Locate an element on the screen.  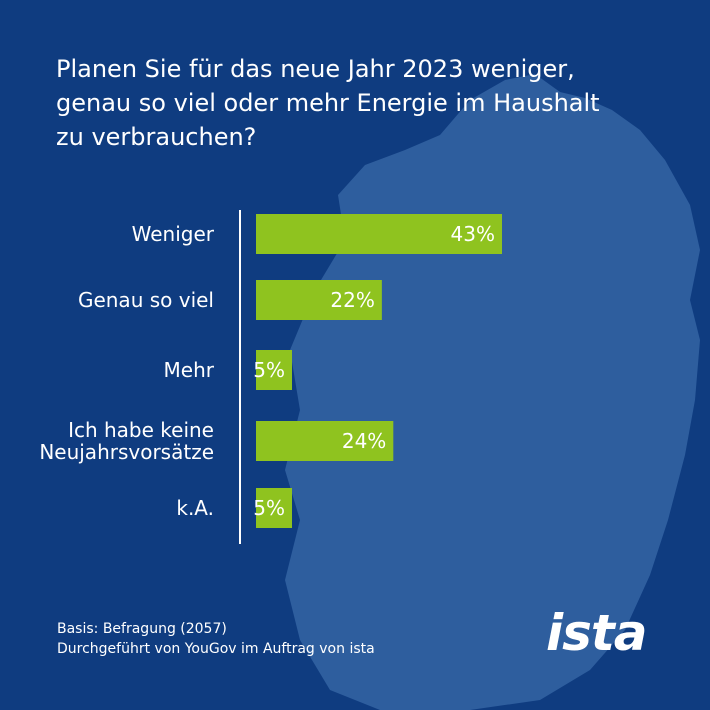
footer-basis: Basis: Befragung (2057) is located at coordinates (142, 629).